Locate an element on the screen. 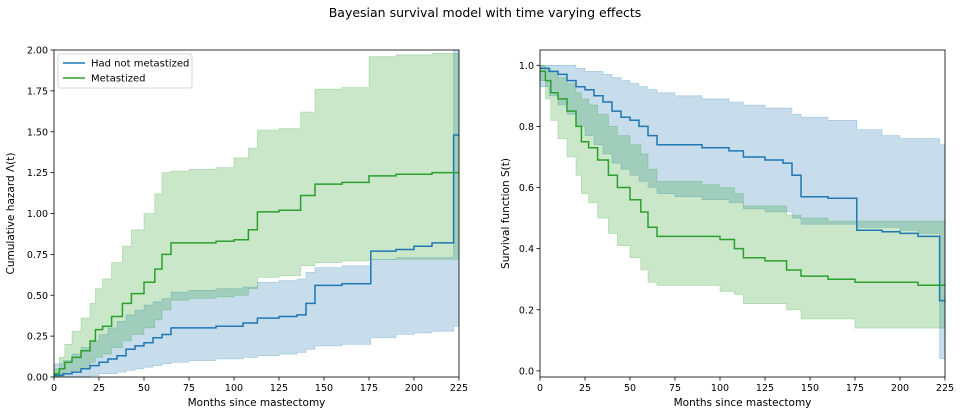  y-tick-label: 1.00 is located at coordinates (37, 214).